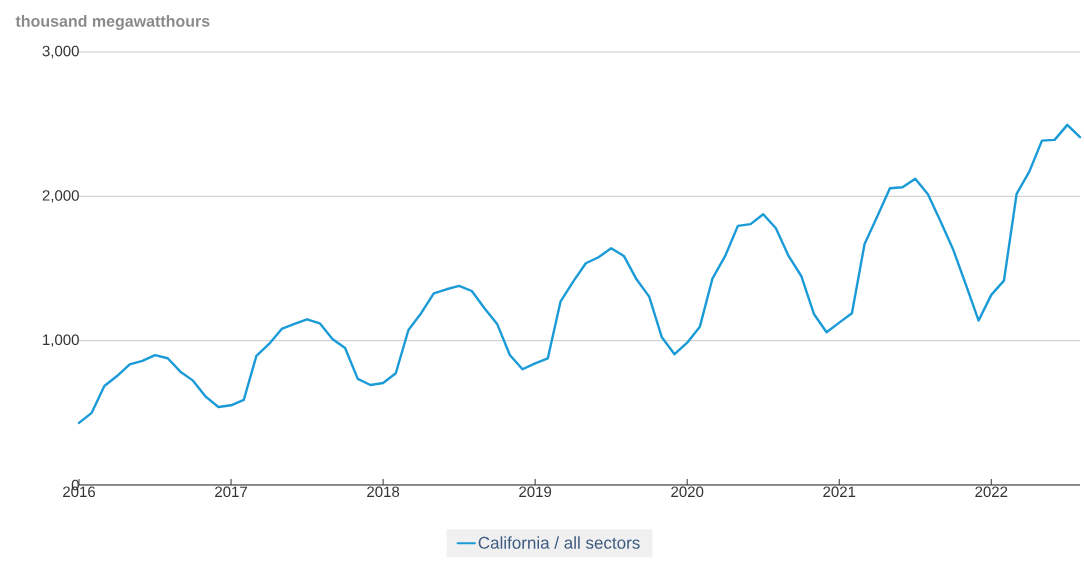 This screenshot has height=564, width=1084. What do you see at coordinates (991, 492) in the screenshot?
I see `x-tick-label: 2022` at bounding box center [991, 492].